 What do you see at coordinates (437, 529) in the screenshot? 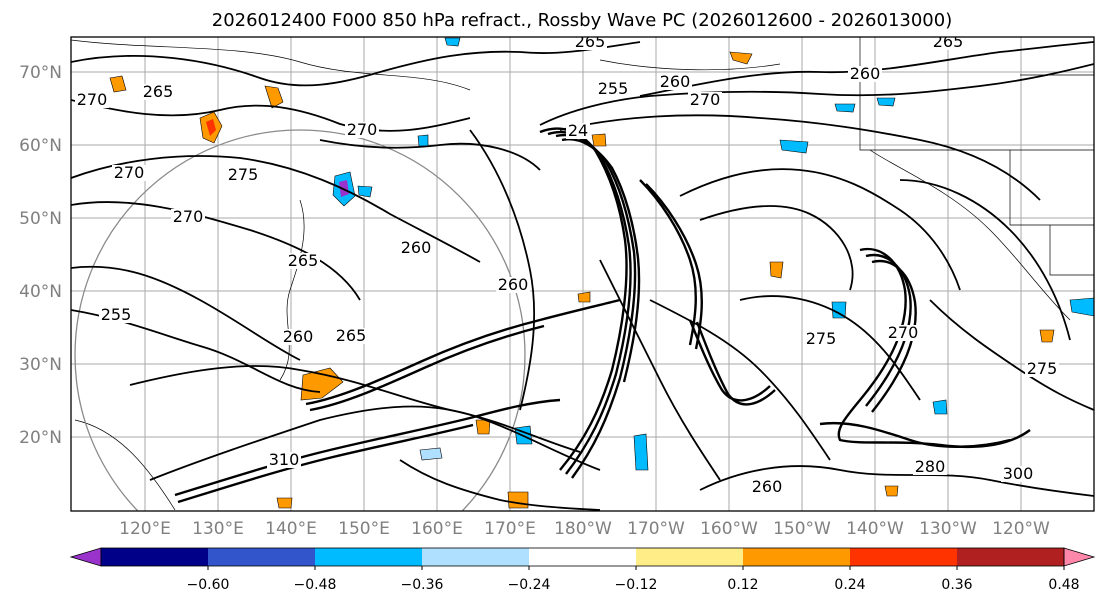
I see `lon-tick-label: 160°E` at bounding box center [437, 529].